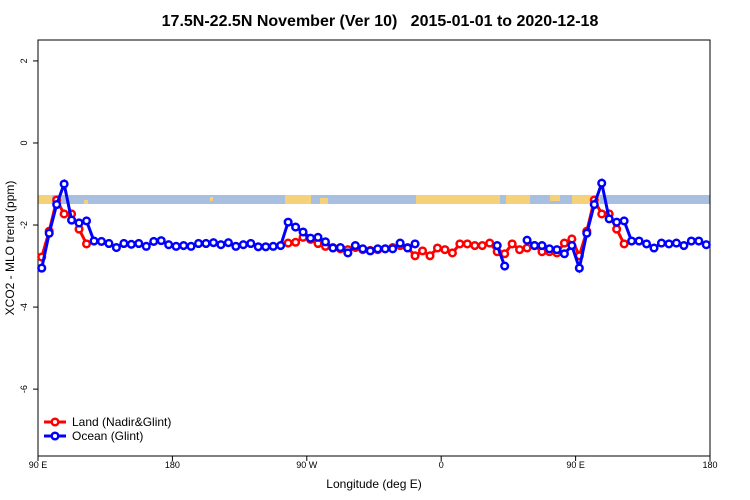 This screenshot has width=750, height=500. What do you see at coordinates (374, 199) in the screenshot?
I see `land-ocean-strip` at bounding box center [374, 199].